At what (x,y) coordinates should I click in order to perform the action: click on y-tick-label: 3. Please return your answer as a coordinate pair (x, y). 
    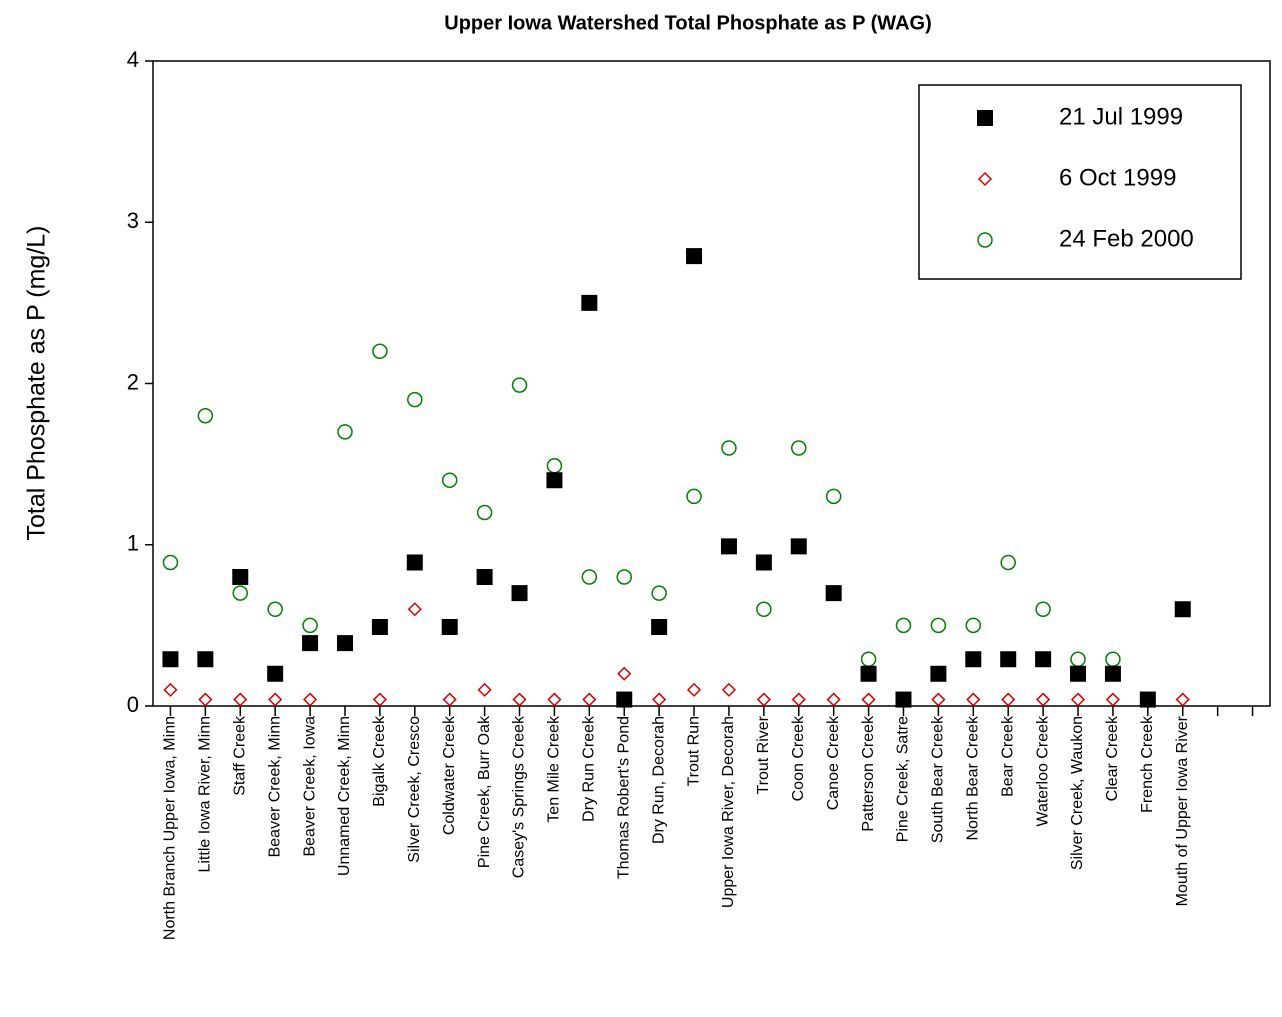
    Looking at the image, I should click on (133, 220).